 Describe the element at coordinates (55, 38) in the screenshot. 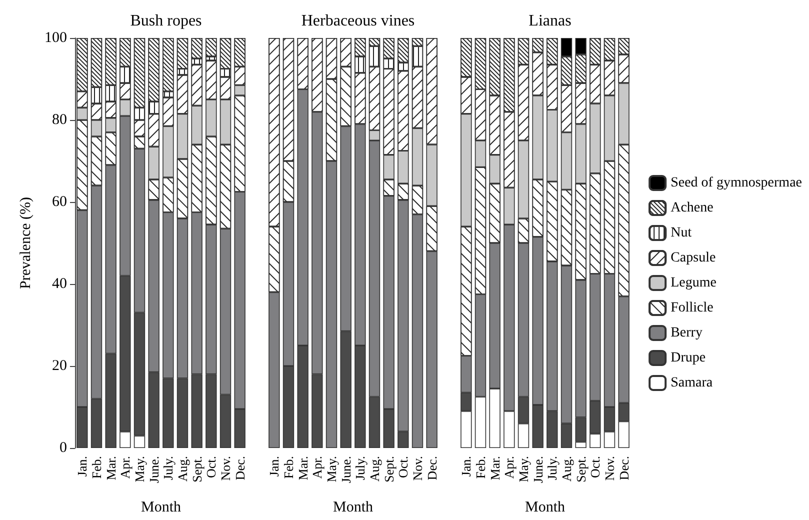

I see `y-tick-label: 100` at that location.